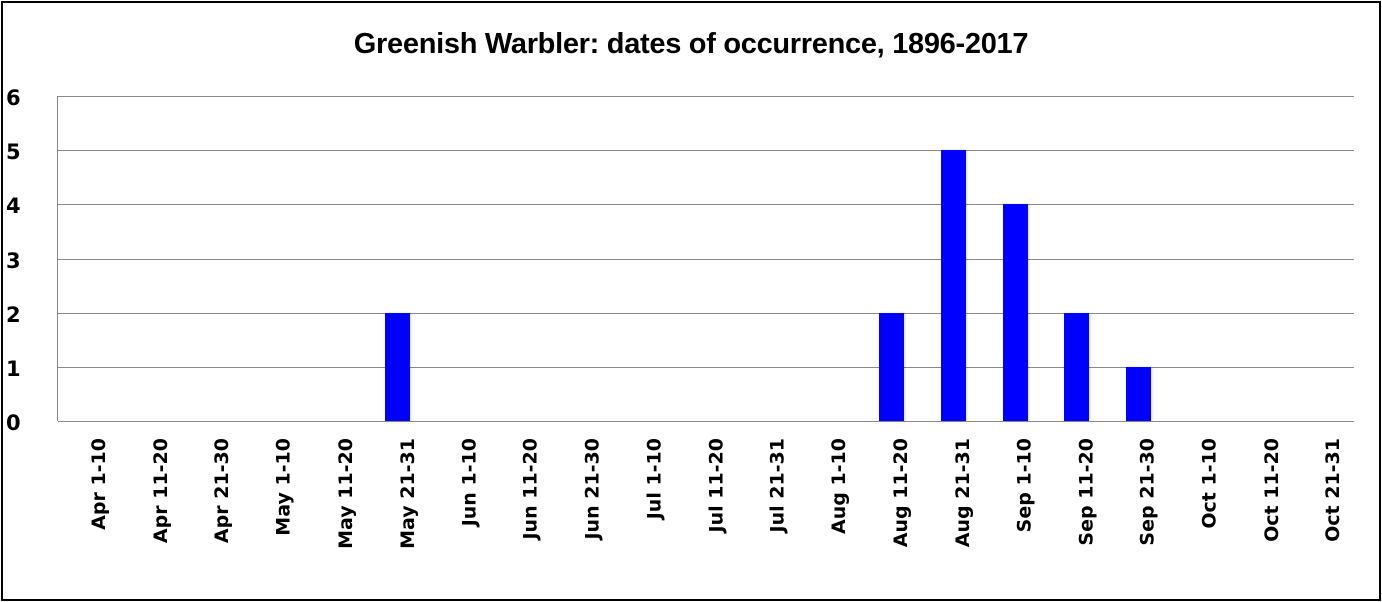  I want to click on x-tick-text: Jun 11-20, so click(530, 489).